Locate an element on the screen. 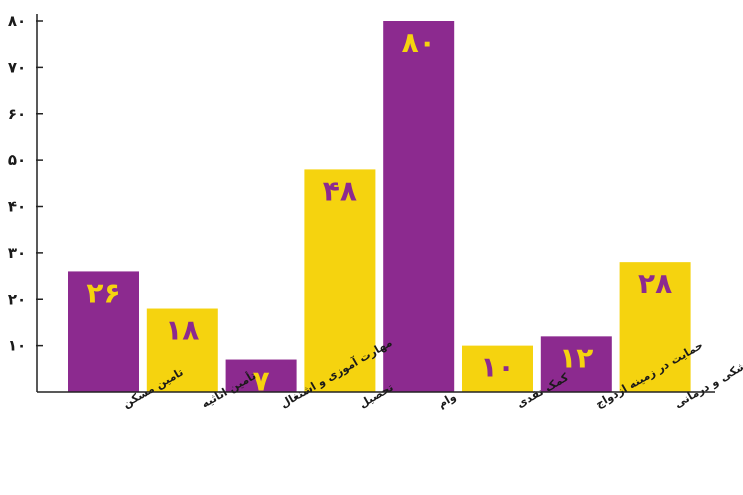 The width and height of the screenshot is (743, 495). y-tick-label: ۷۰ is located at coordinates (17, 67).